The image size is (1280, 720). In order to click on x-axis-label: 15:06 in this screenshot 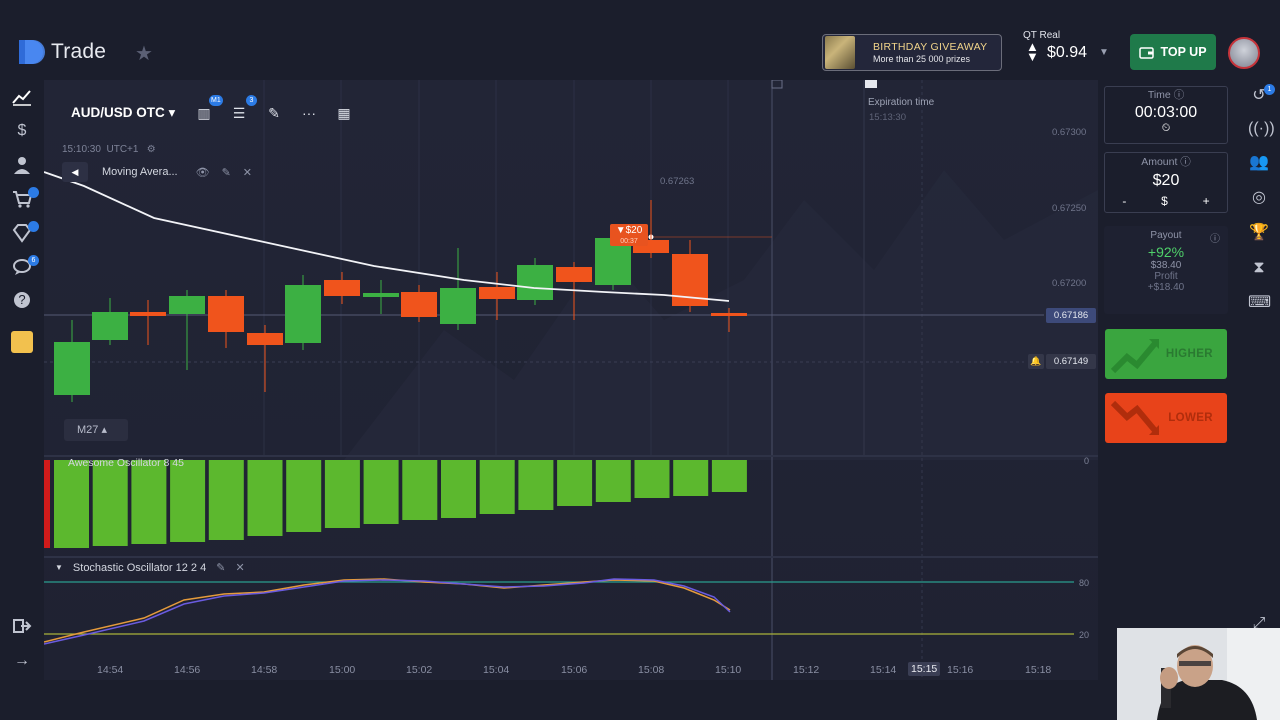, I will do `click(574, 670)`.